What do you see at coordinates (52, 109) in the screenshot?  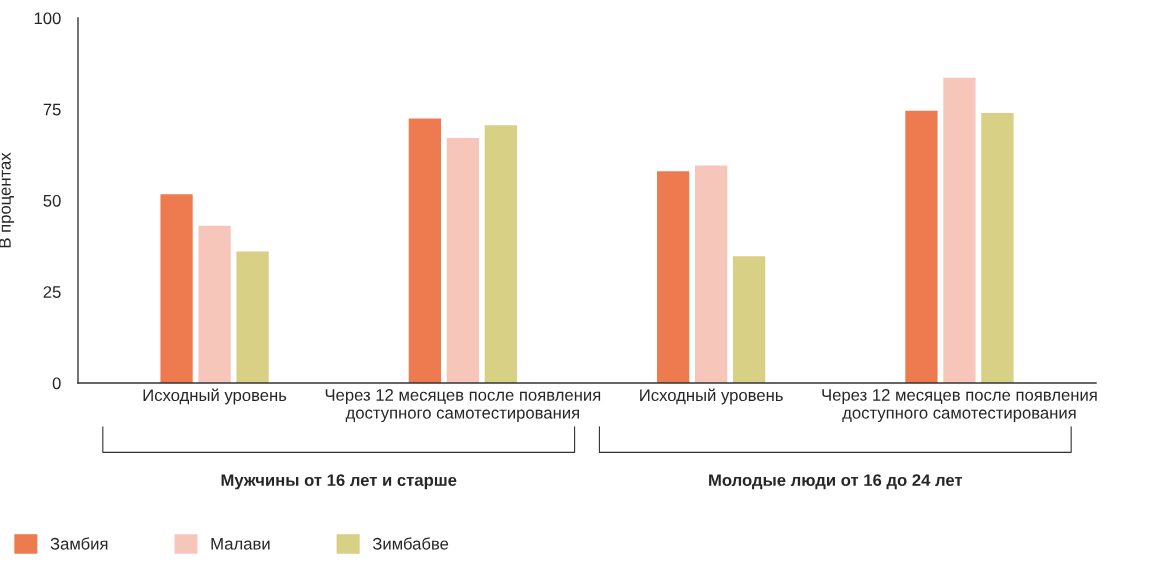 I see `y-tick-label: 75` at bounding box center [52, 109].